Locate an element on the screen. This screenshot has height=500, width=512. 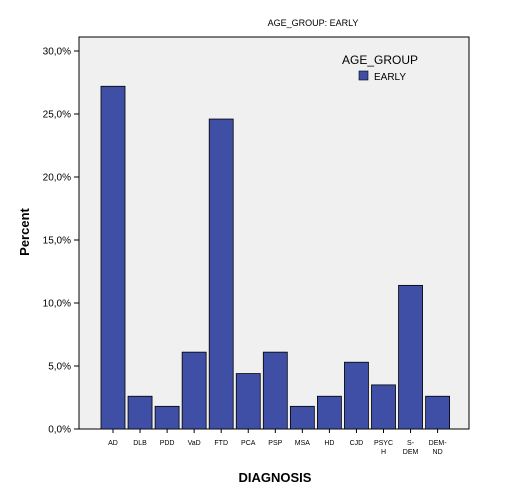
y-axis-title: Percent is located at coordinates (24, 231).